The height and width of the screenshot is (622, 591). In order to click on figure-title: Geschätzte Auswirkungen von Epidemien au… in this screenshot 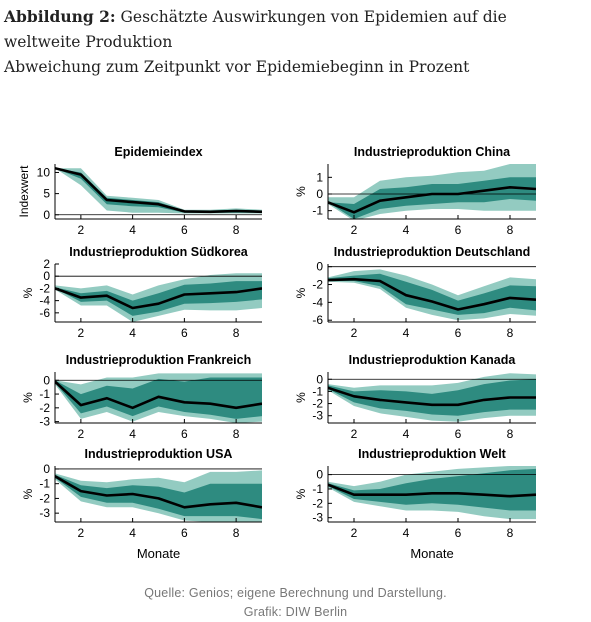, I will do `click(255, 29)`.